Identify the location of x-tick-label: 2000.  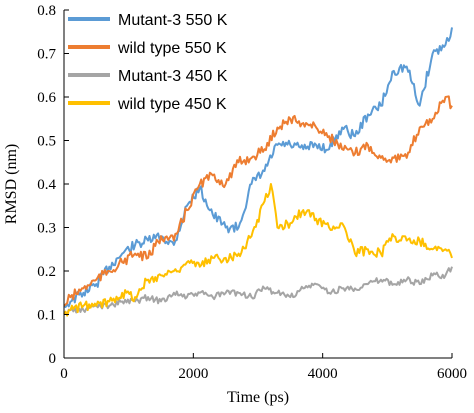
(193, 374).